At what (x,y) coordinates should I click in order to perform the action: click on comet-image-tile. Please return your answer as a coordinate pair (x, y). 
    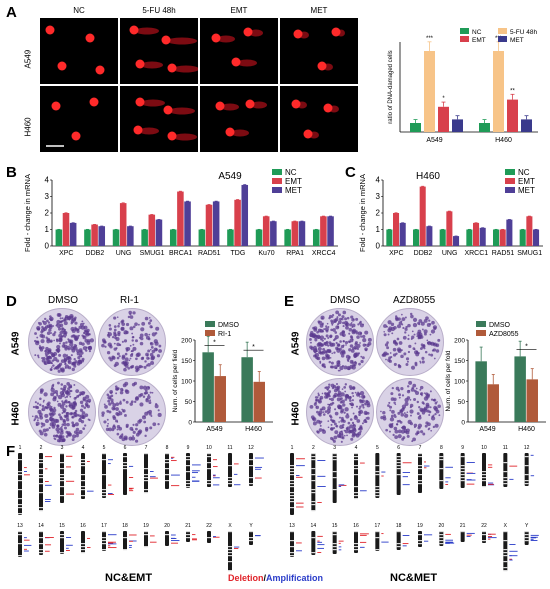
    Looking at the image, I should click on (239, 119).